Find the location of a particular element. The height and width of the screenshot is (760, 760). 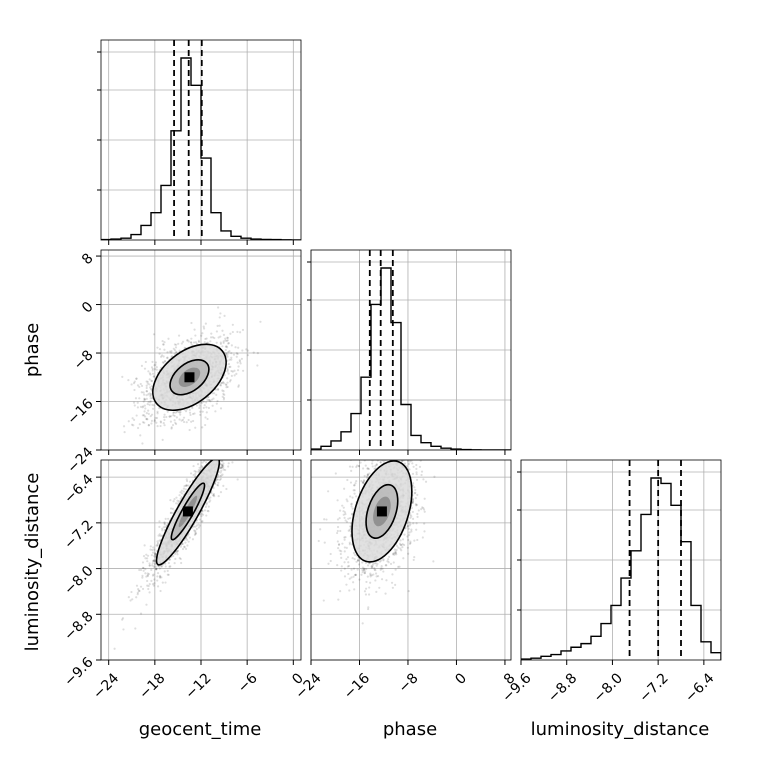

density-peak is located at coordinates (187, 511).